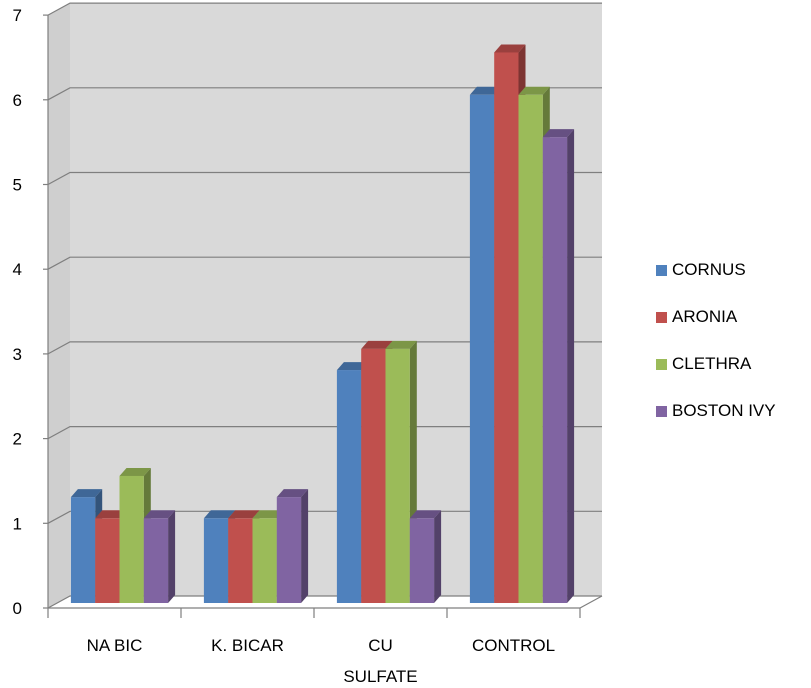 The height and width of the screenshot is (688, 811). Describe the element at coordinates (17, 523) in the screenshot. I see `y-tick-label: 1` at that location.